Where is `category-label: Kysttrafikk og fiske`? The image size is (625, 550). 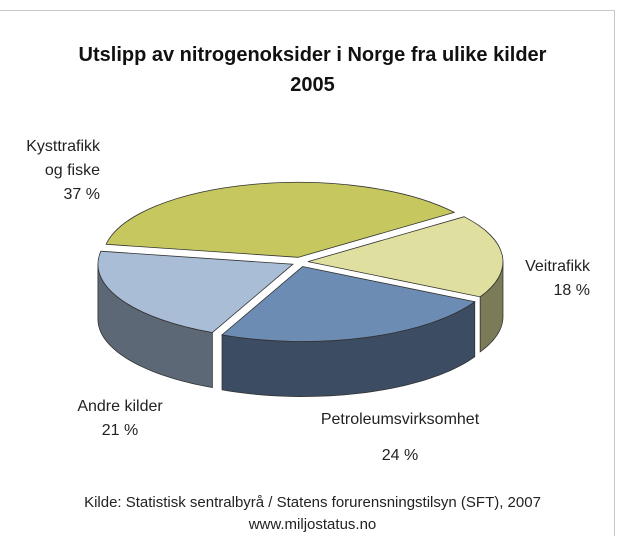 category-label: Kysttrafikk og fiske is located at coordinates (63, 158).